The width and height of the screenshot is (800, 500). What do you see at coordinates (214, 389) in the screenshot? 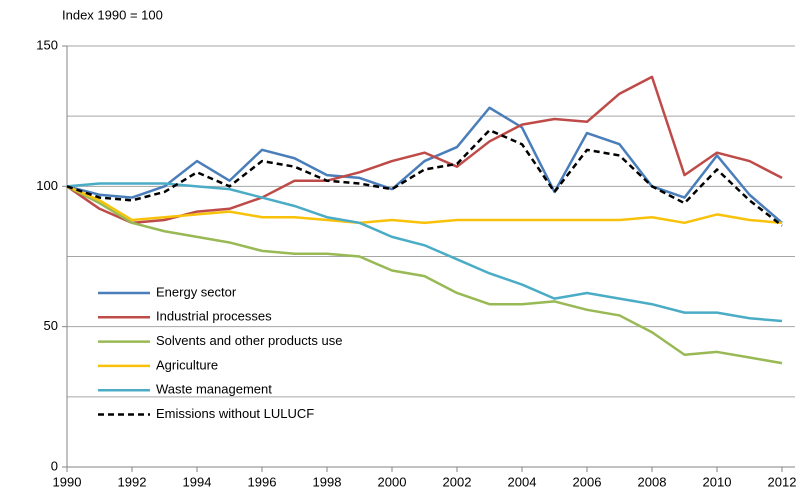
I see `legend-label: Waste management` at bounding box center [214, 389].